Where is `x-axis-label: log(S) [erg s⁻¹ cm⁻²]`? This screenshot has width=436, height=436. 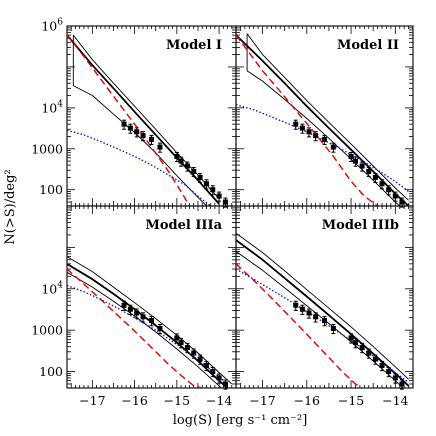
x-axis-label: log(S) [erg s⁻¹ cm⁻²] is located at coordinates (240, 420).